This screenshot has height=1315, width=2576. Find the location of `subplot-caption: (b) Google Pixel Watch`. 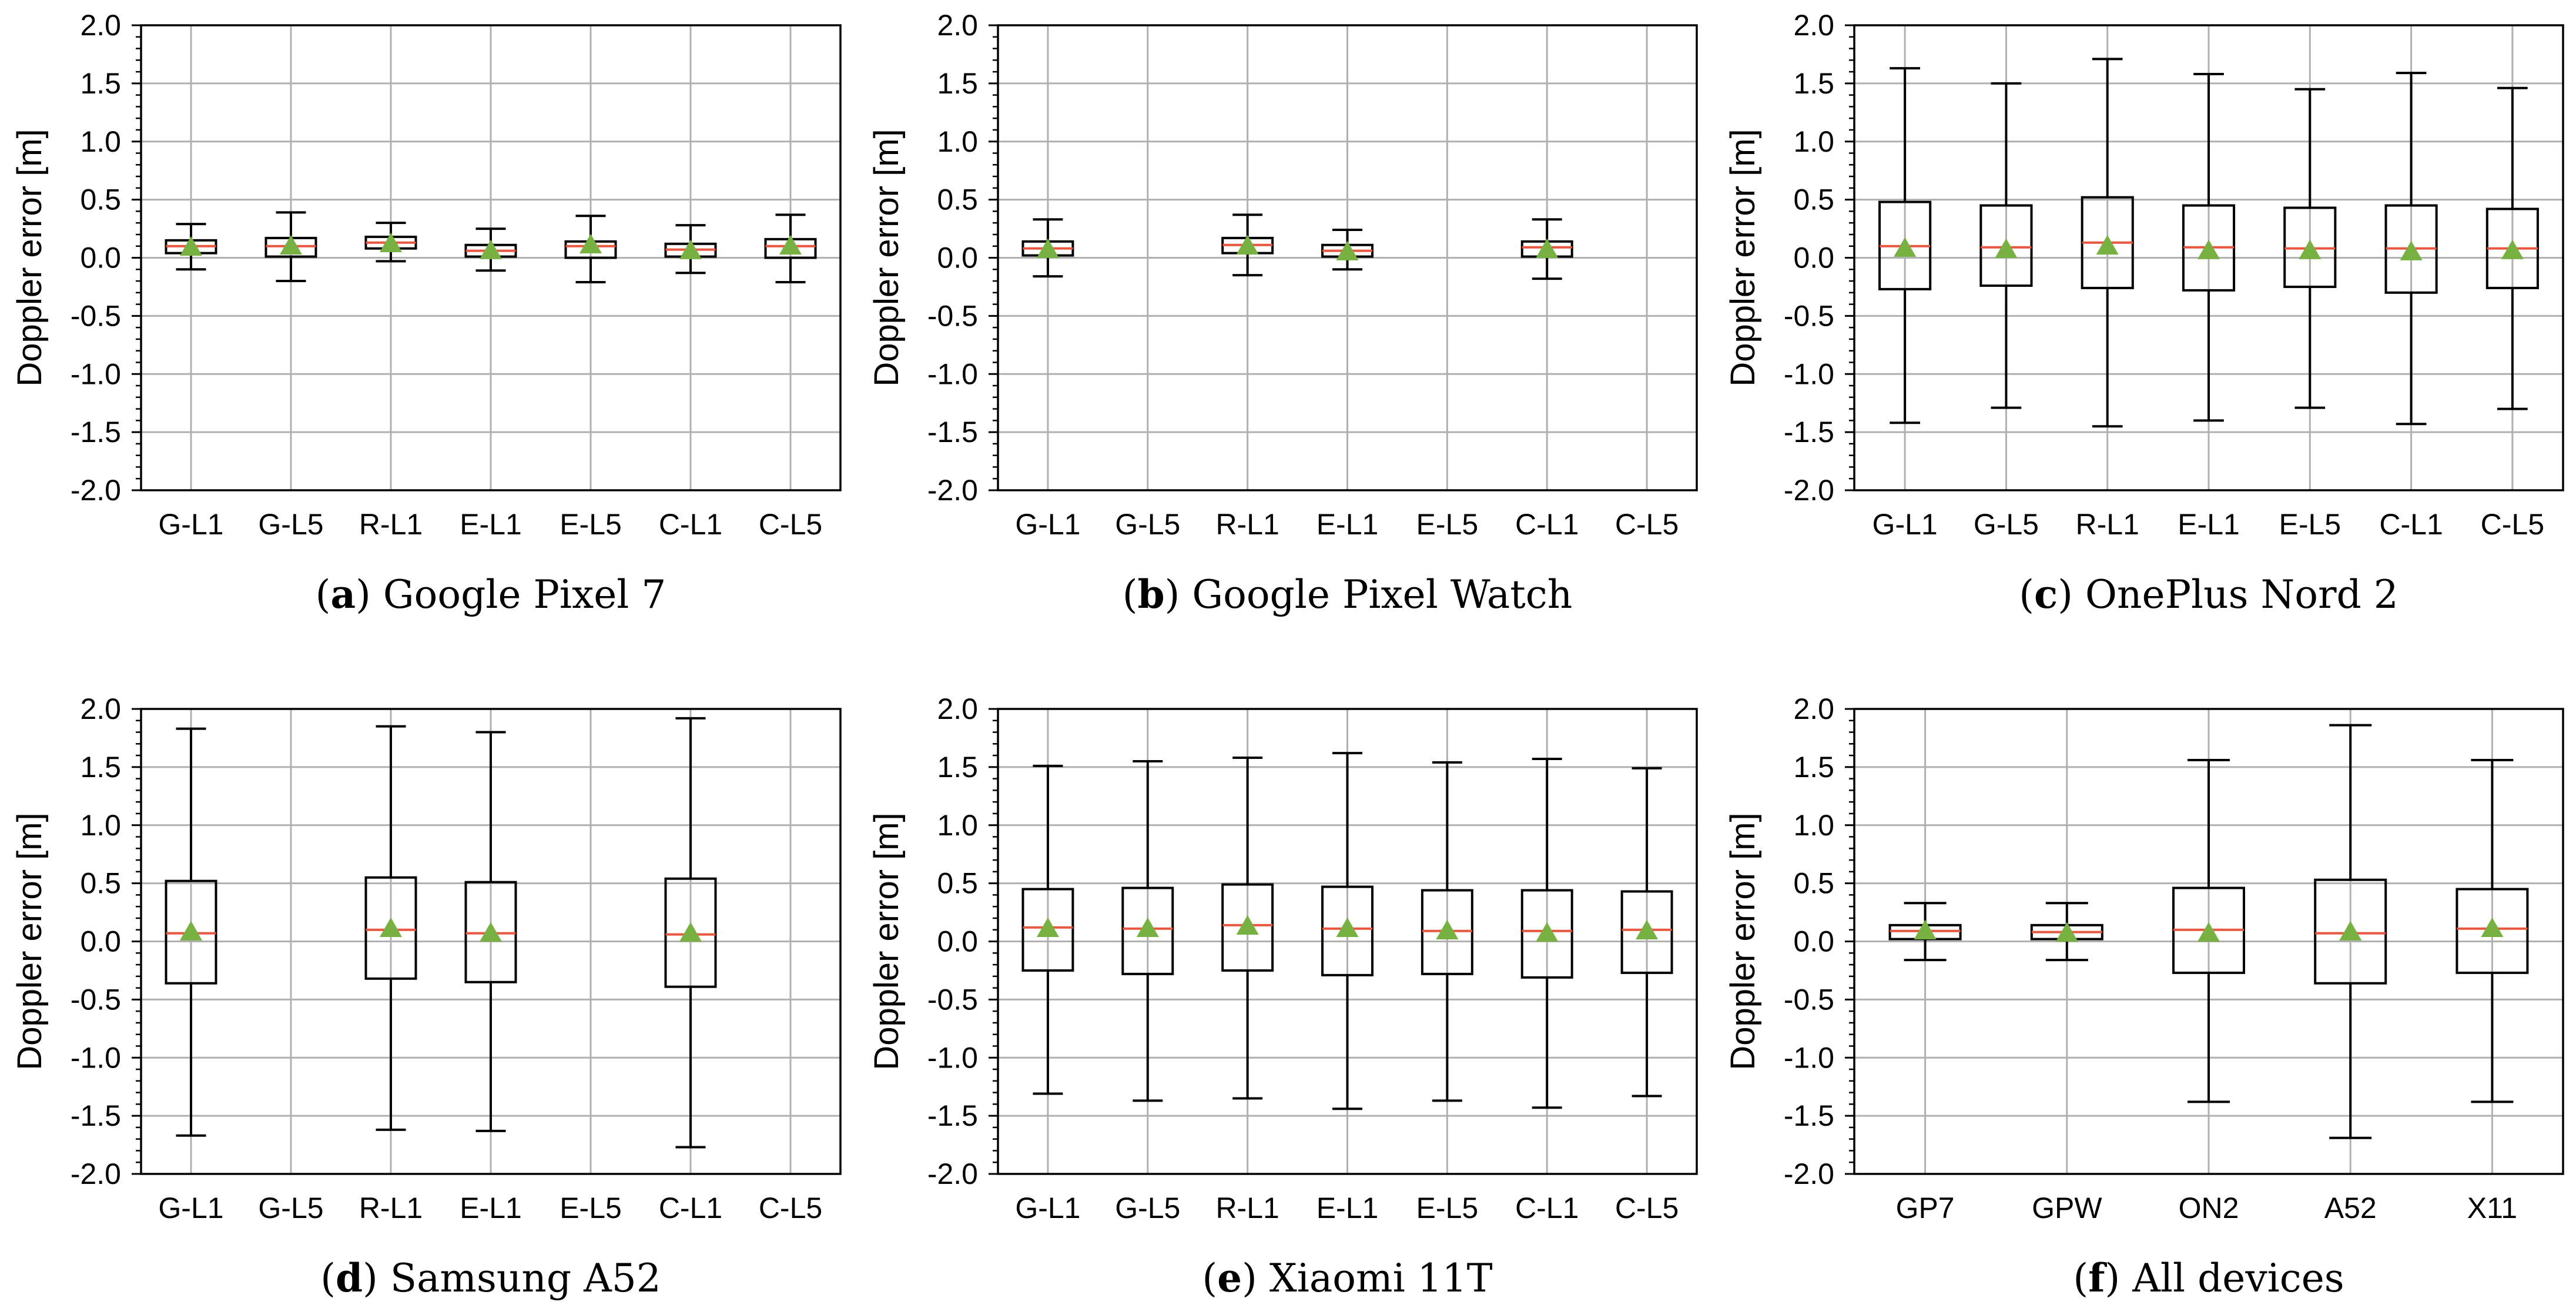

subplot-caption: (b) Google Pixel Watch is located at coordinates (1348, 594).